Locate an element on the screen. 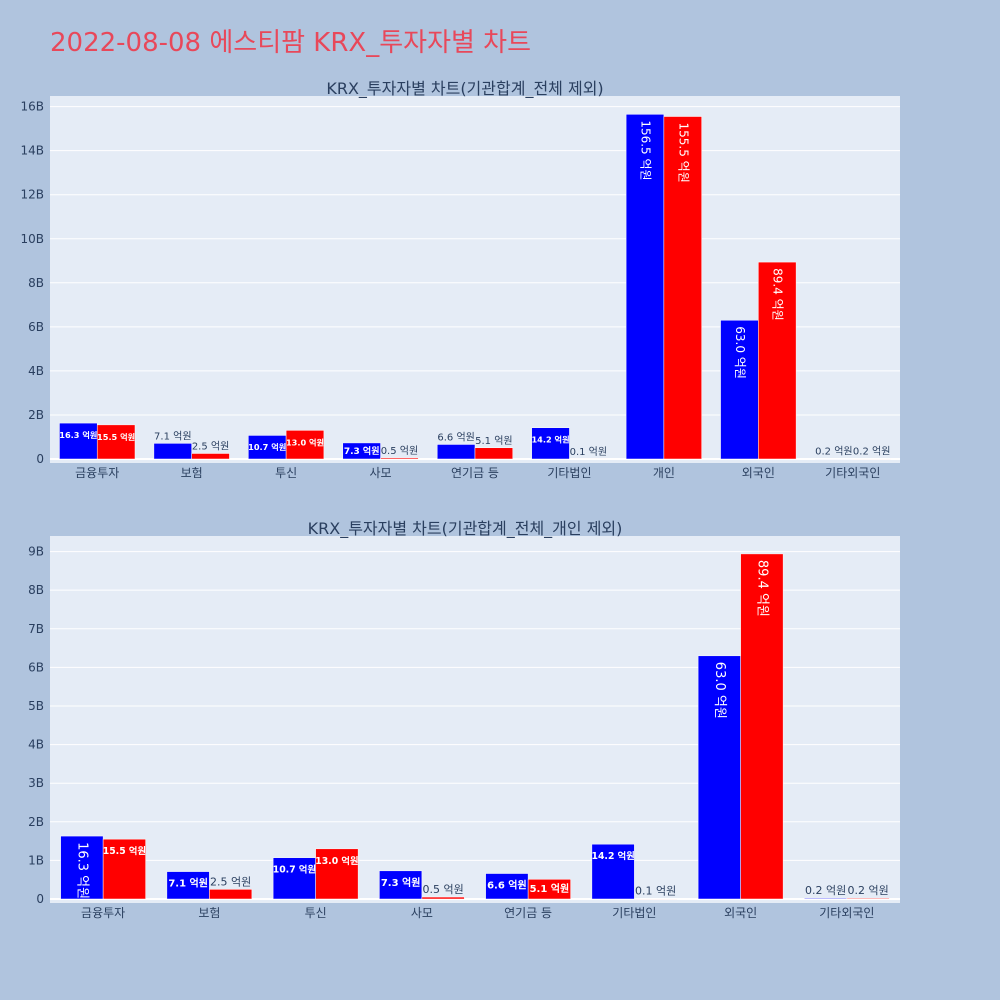  chart-title: KRX_투자자별 차트(기관합계_전체_개인 제외) is located at coordinates (465, 529).